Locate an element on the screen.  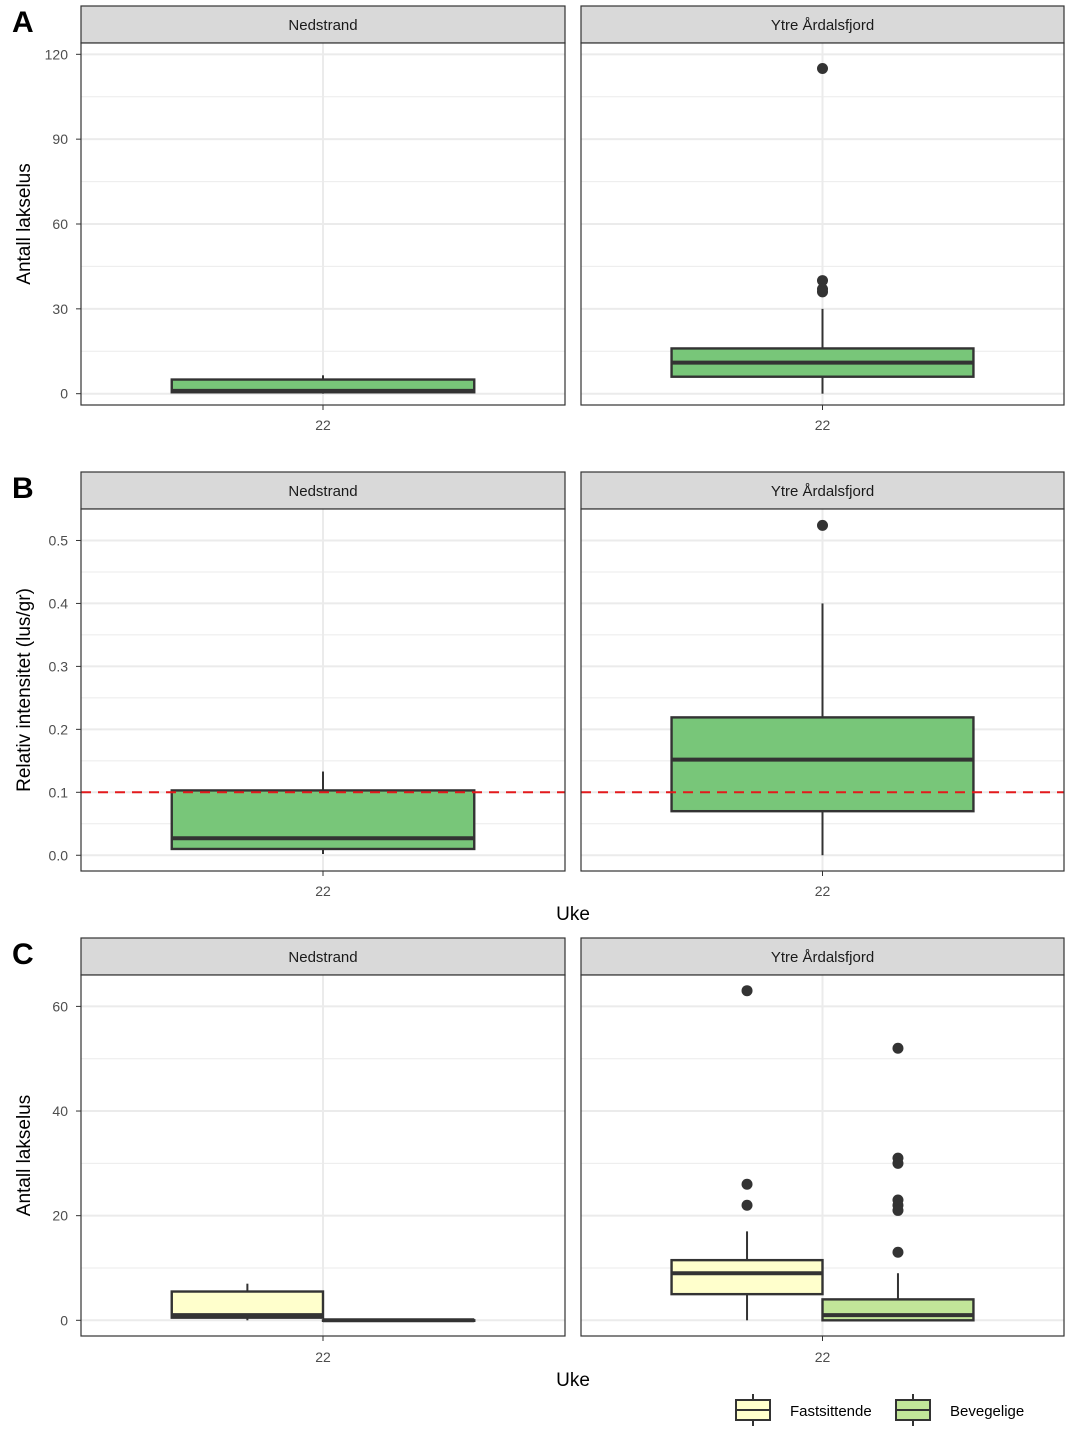
y-tick-label: 0.5 is located at coordinates (59, 540).